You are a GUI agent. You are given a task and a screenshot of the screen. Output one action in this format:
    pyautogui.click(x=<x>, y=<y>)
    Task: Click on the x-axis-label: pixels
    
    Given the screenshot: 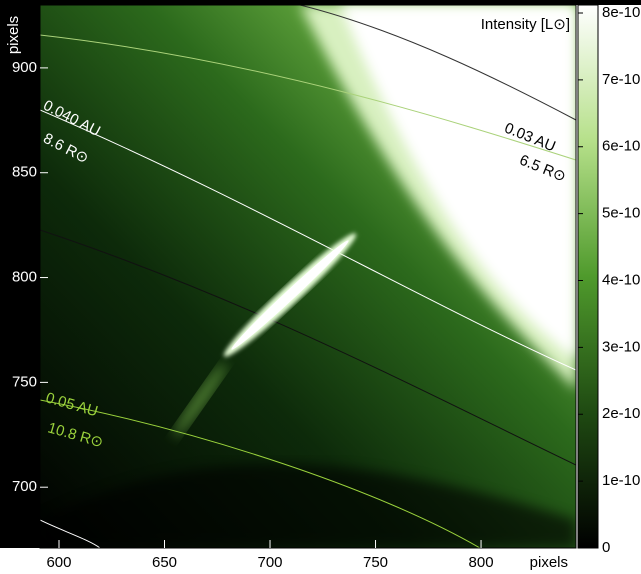 What is the action you would take?
    pyautogui.click(x=549, y=562)
    